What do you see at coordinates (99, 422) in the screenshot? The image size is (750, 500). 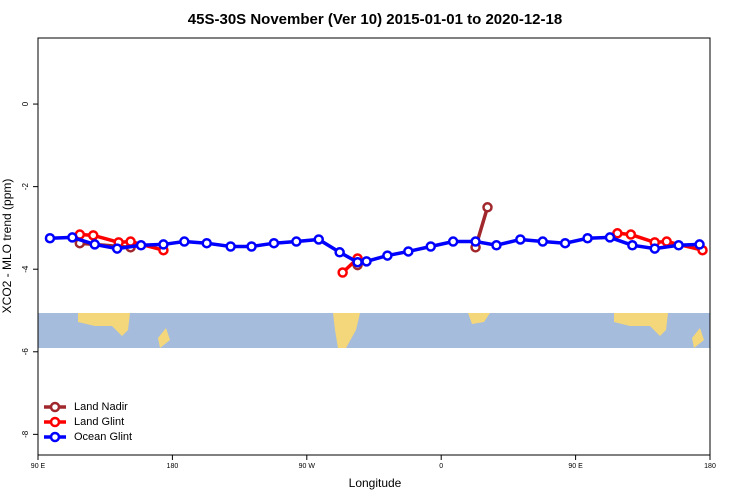 I see `legend-label: Land Glint` at bounding box center [99, 422].